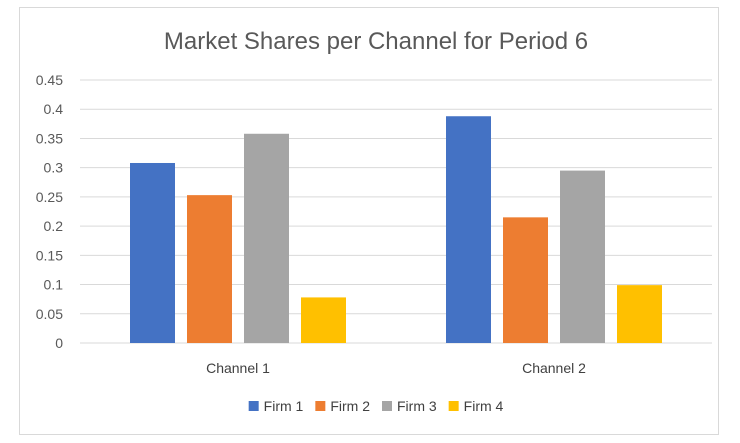 This screenshot has width=740, height=443. I want to click on legend-label: Firm 2, so click(350, 406).